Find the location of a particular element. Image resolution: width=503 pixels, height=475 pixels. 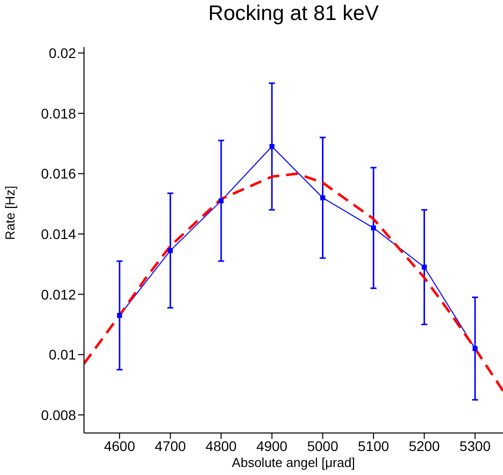

x-tick-label: 4900 is located at coordinates (272, 446).